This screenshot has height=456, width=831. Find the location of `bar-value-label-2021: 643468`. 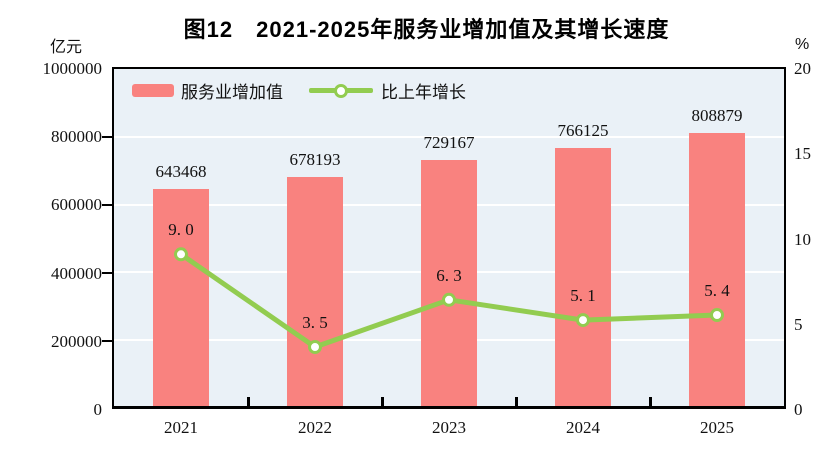

bar-value-label-2021: 643468 is located at coordinates (181, 172).